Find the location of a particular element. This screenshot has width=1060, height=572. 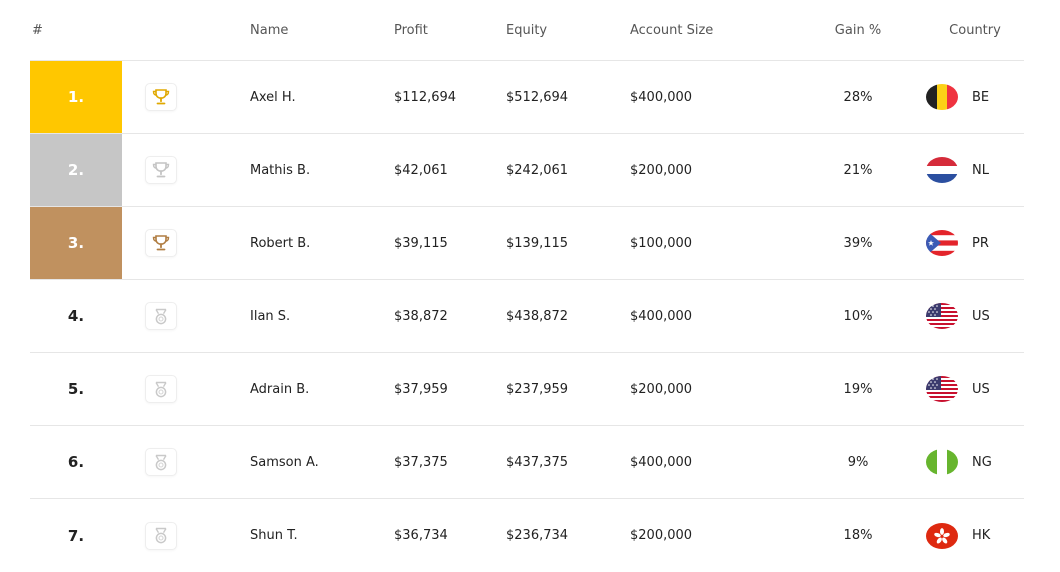

netherlands-flag-icon is located at coordinates (942, 170).